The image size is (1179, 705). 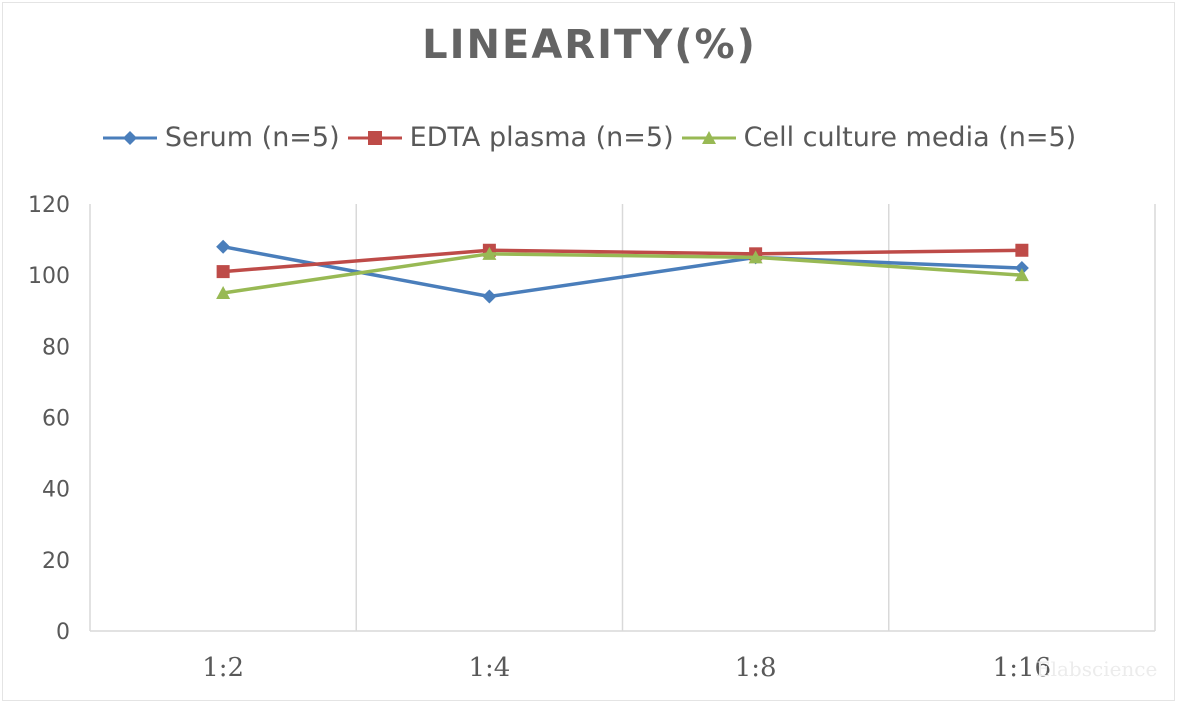 I want to click on legend-label: EDTA plasma (n=5), so click(x=541, y=137).